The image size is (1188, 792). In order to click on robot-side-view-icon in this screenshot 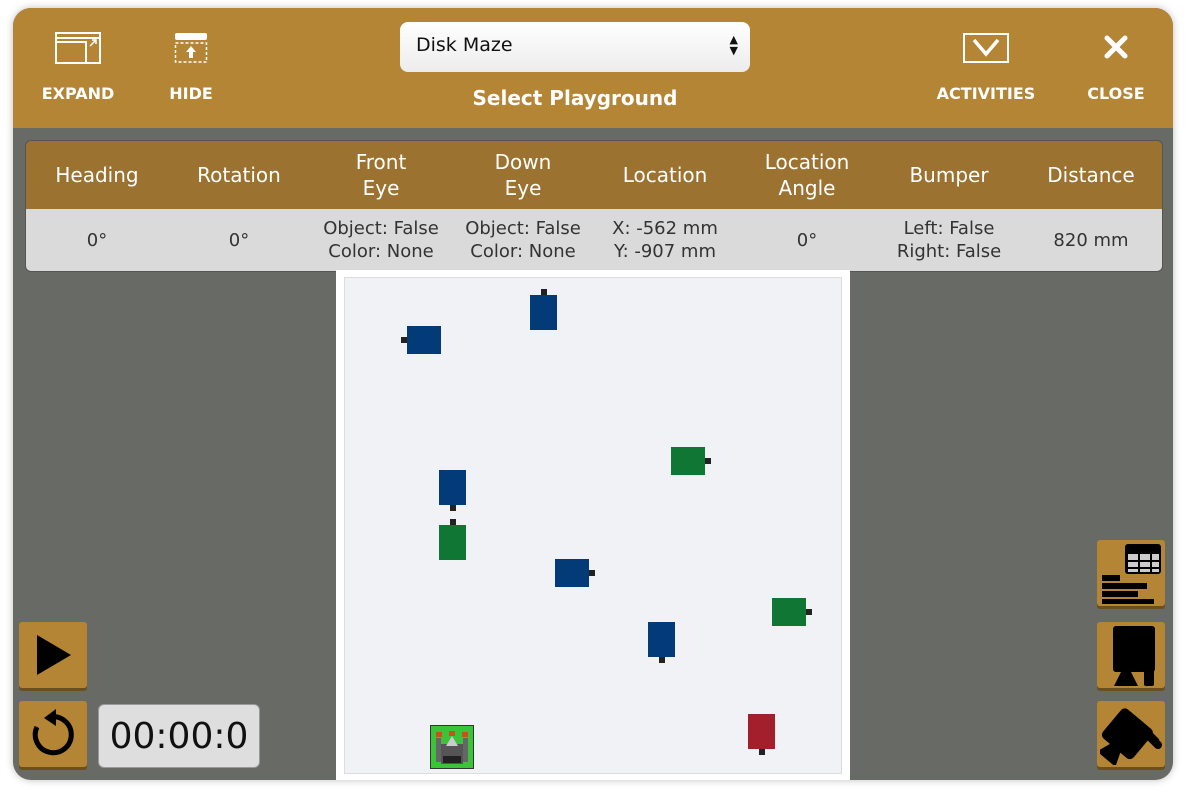, I will do `click(1134, 656)`.